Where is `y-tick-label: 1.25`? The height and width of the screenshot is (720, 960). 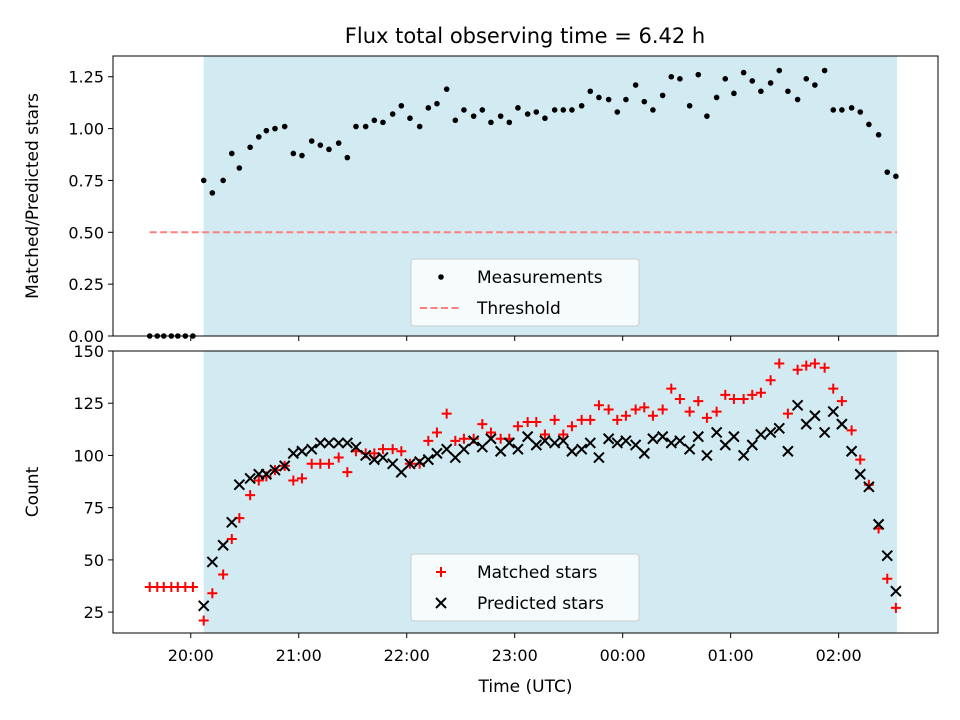 y-tick-label: 1.25 is located at coordinates (86, 77).